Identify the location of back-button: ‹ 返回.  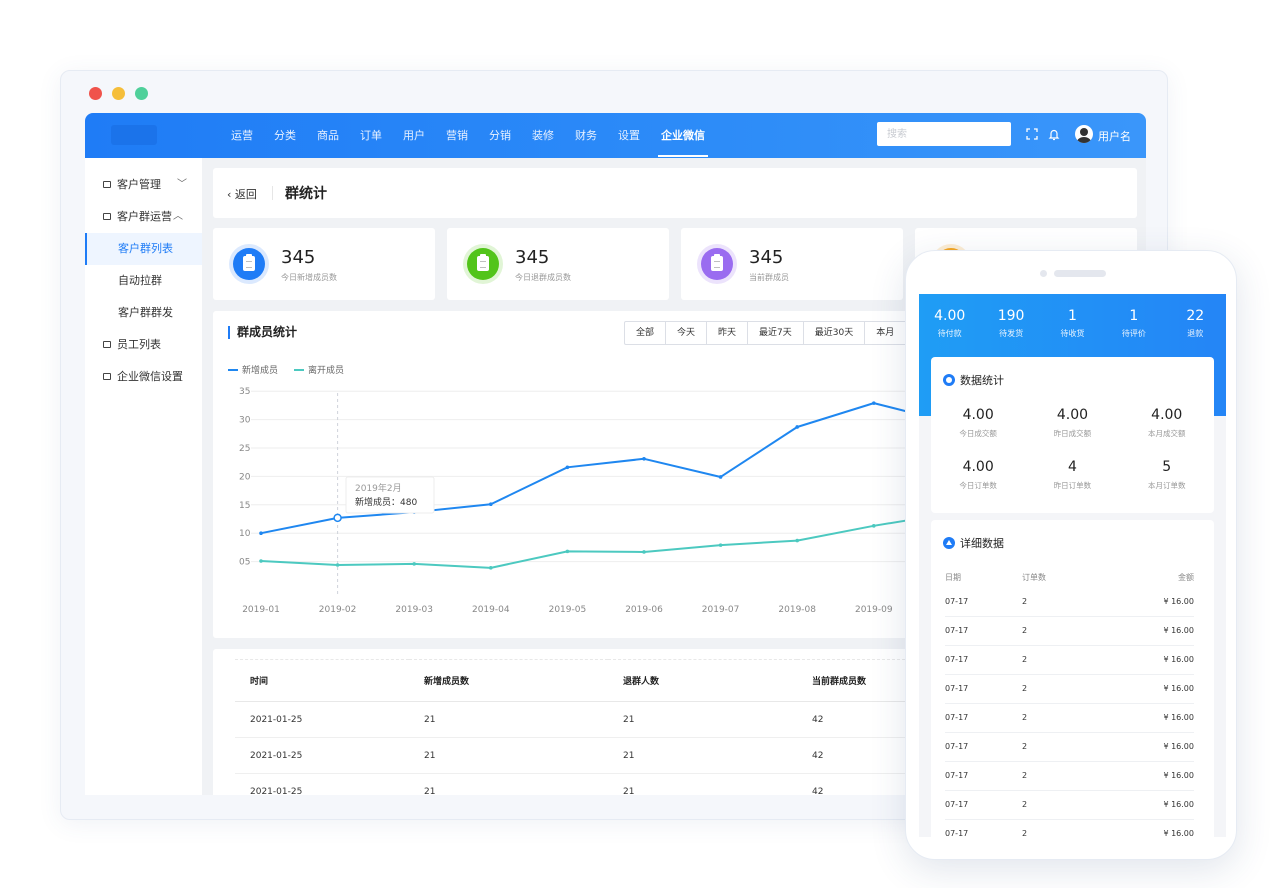
(242, 194).